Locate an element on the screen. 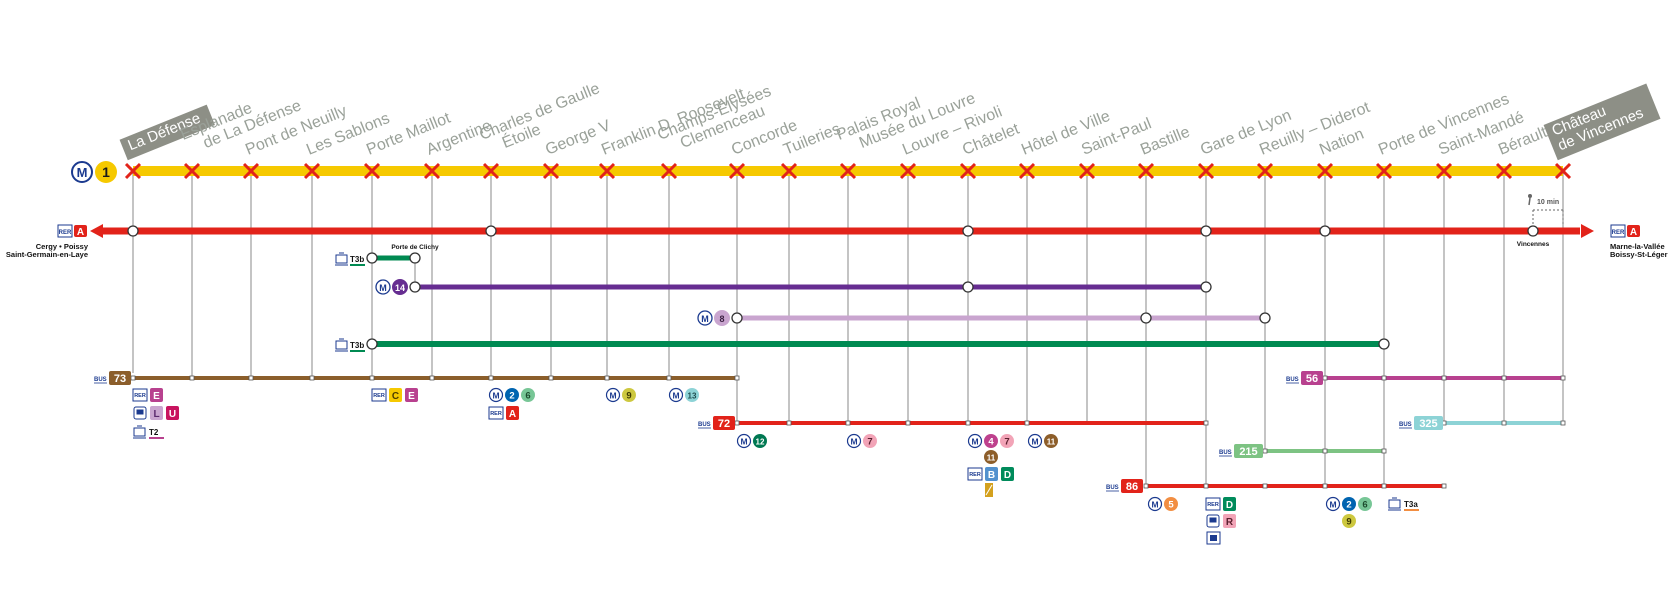 The image size is (1678, 606). line-number: 1 is located at coordinates (106, 172).